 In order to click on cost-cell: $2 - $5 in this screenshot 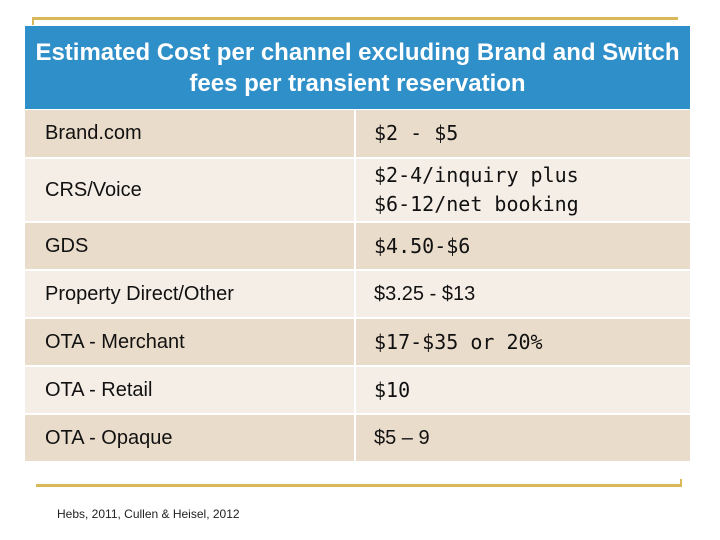, I will do `click(522, 134)`.